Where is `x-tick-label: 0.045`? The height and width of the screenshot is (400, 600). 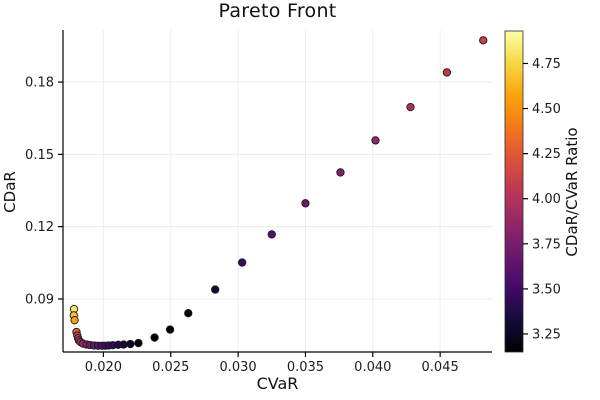 x-tick-label: 0.045 is located at coordinates (440, 367).